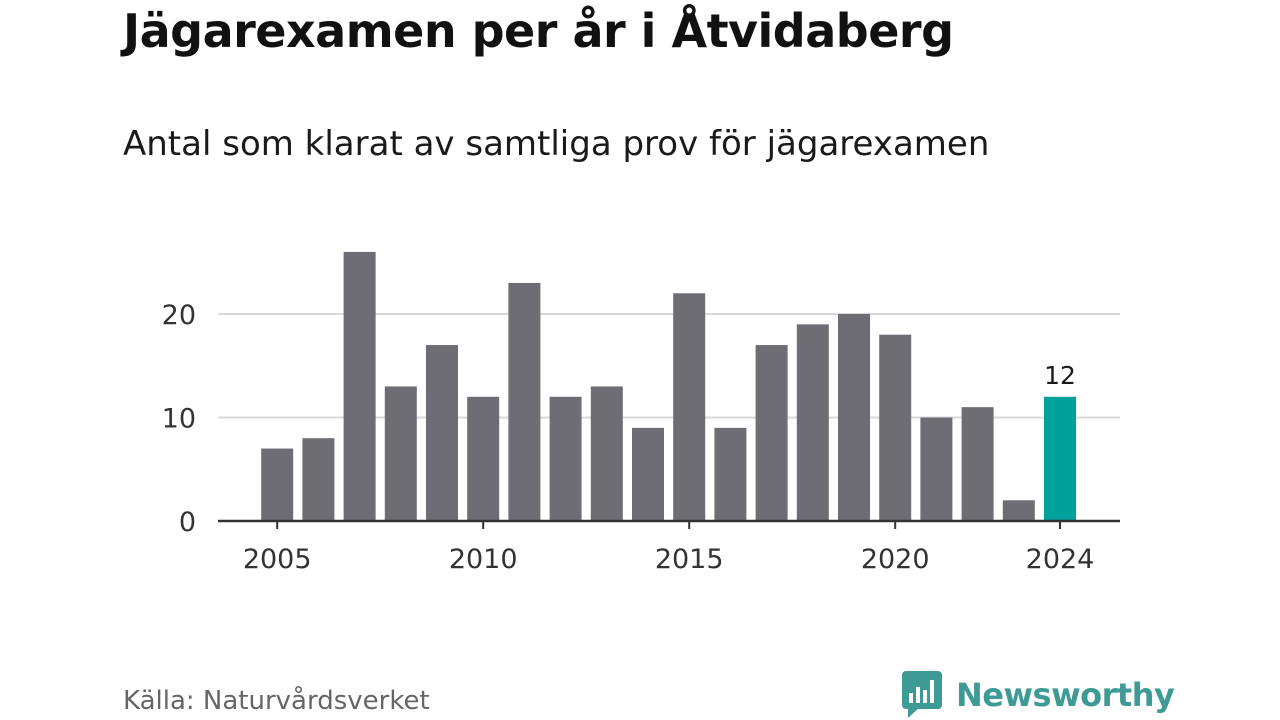 The image size is (1280, 720). What do you see at coordinates (187, 522) in the screenshot?
I see `y-tick-label: 0` at bounding box center [187, 522].